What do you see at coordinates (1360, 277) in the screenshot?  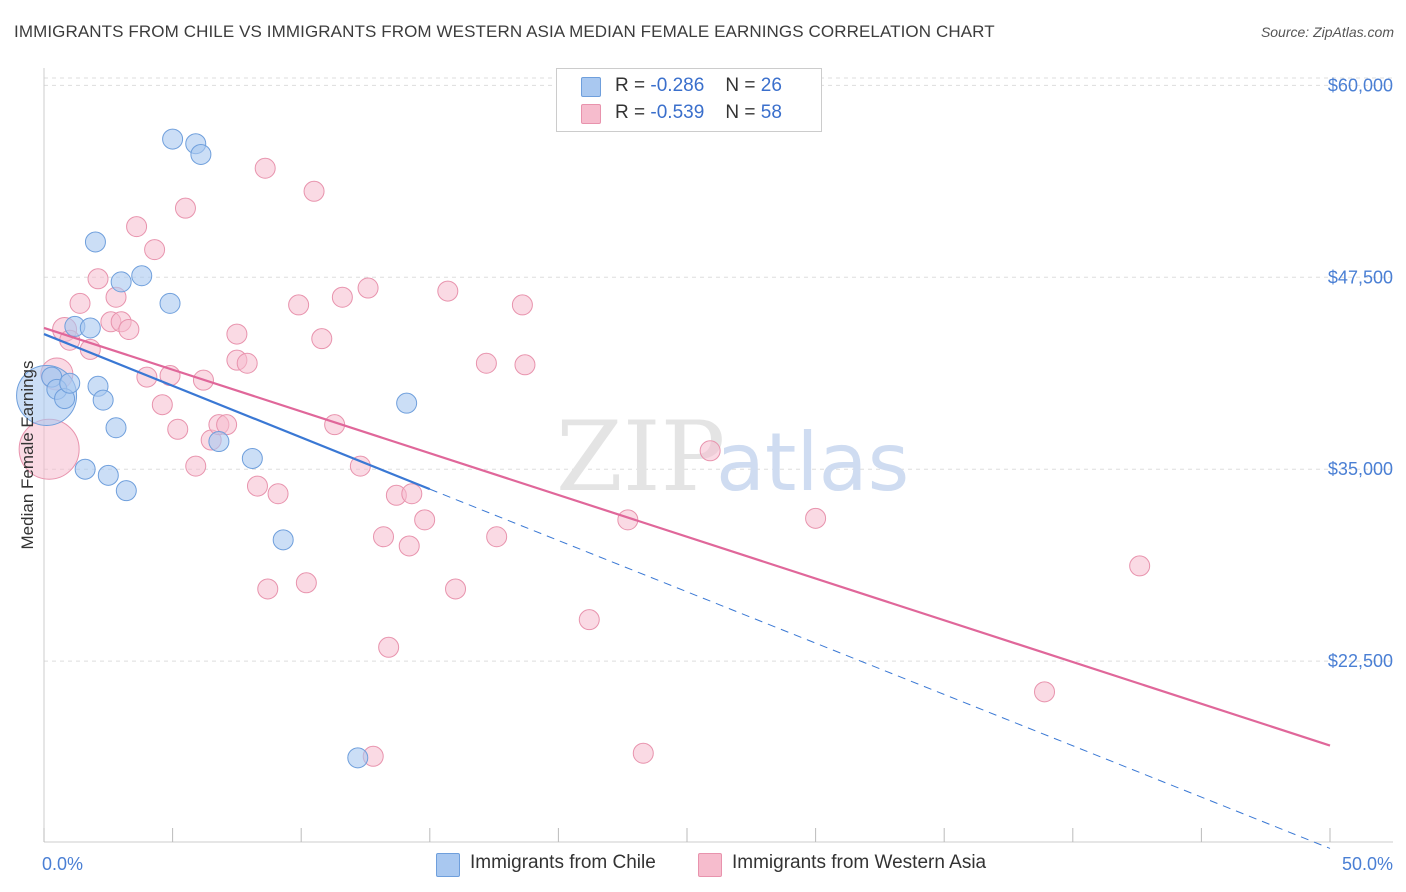 I see `y-tick-label: $47,500` at bounding box center [1360, 277].